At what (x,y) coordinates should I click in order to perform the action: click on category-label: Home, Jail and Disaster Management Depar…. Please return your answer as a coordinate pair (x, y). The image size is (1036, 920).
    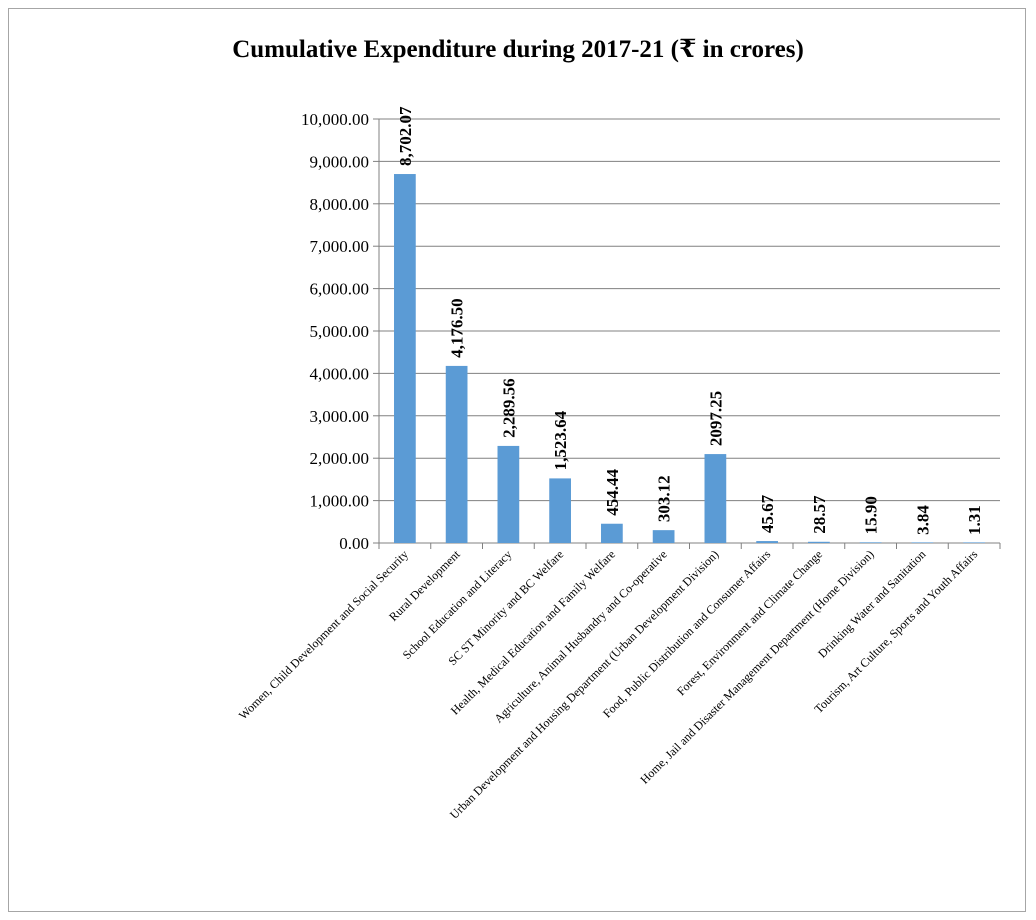
    Looking at the image, I should click on (756, 666).